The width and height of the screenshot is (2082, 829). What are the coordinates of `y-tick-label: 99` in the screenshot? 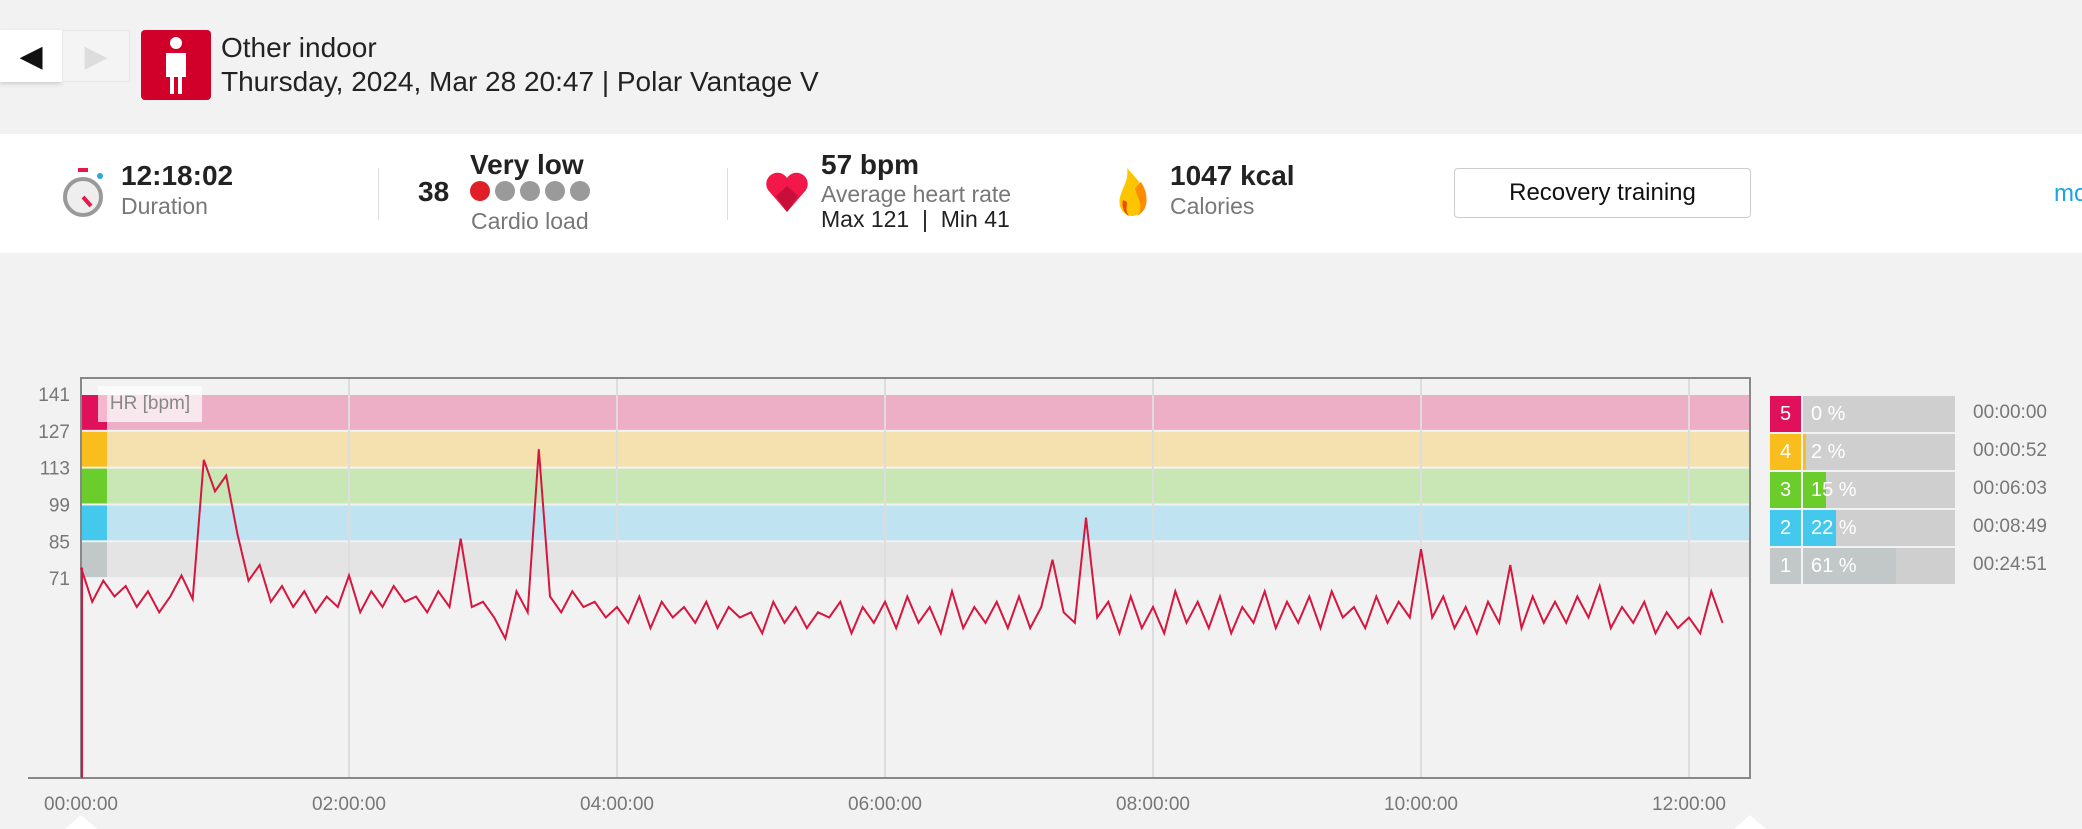 It's located at (59, 505).